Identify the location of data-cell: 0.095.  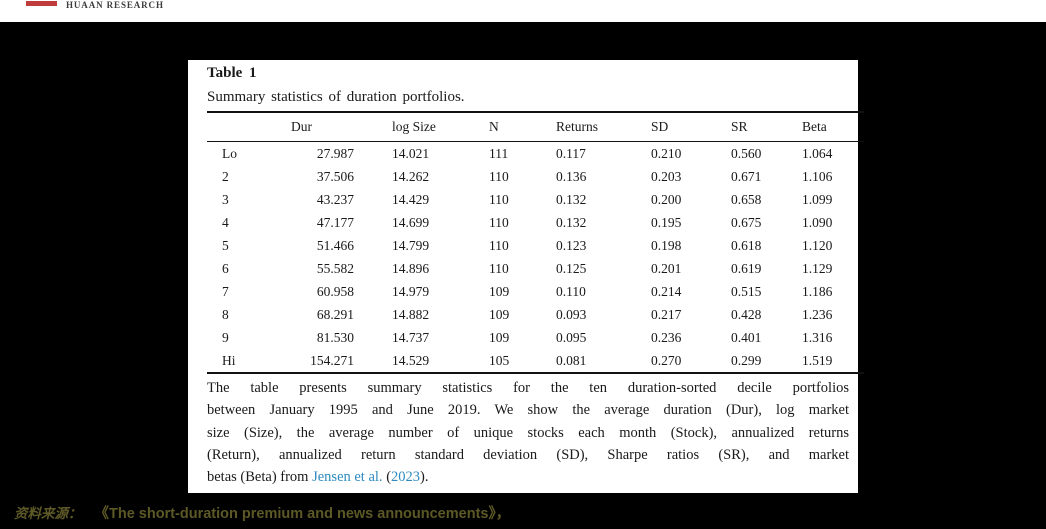
(571, 337).